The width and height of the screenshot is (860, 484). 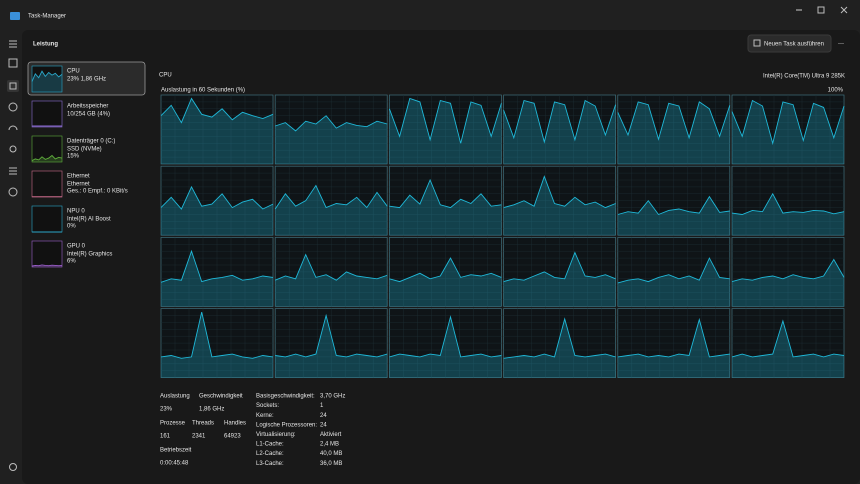 I want to click on item-detail: 10/254 GB (4%), so click(x=88, y=115).